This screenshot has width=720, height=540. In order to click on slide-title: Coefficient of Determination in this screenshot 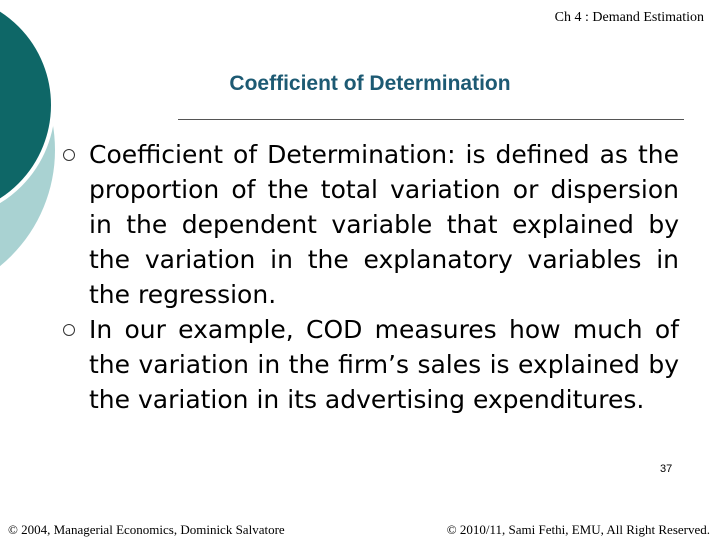, I will do `click(370, 83)`.